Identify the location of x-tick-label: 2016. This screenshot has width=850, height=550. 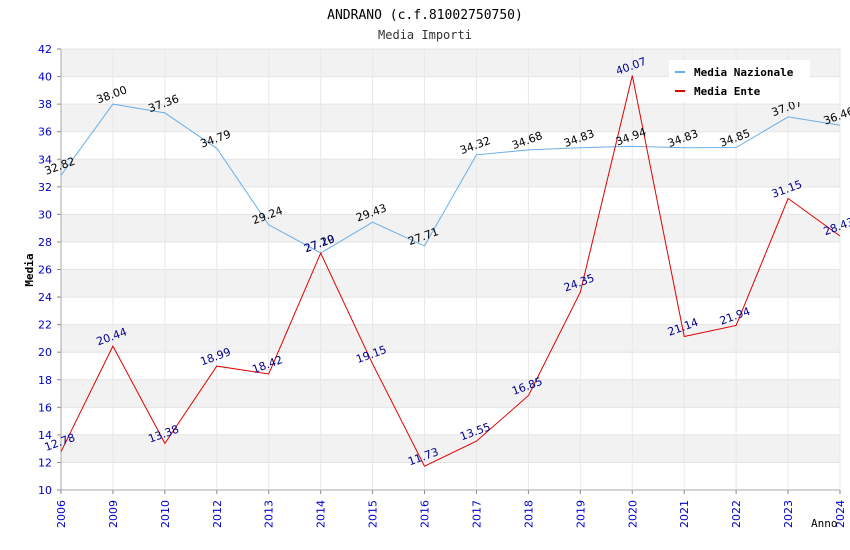
(425, 514).